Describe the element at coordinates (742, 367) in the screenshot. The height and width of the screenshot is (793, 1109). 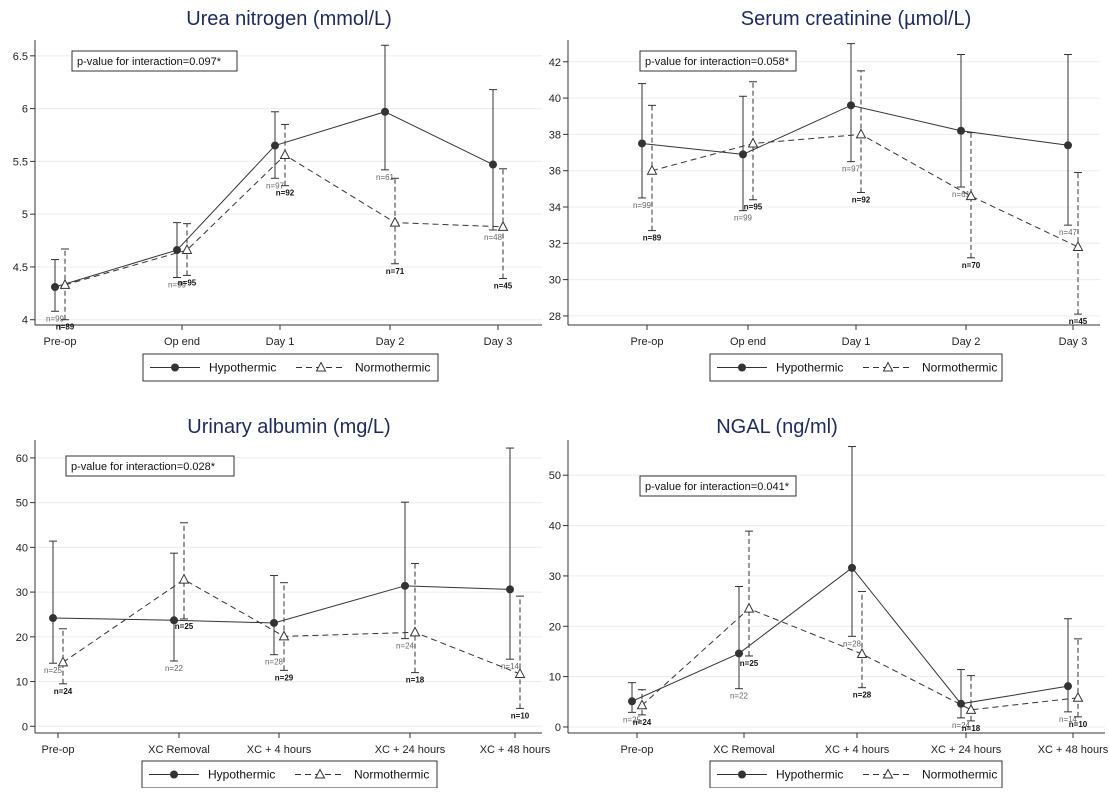
I see `legend-marker-hypothermic` at that location.